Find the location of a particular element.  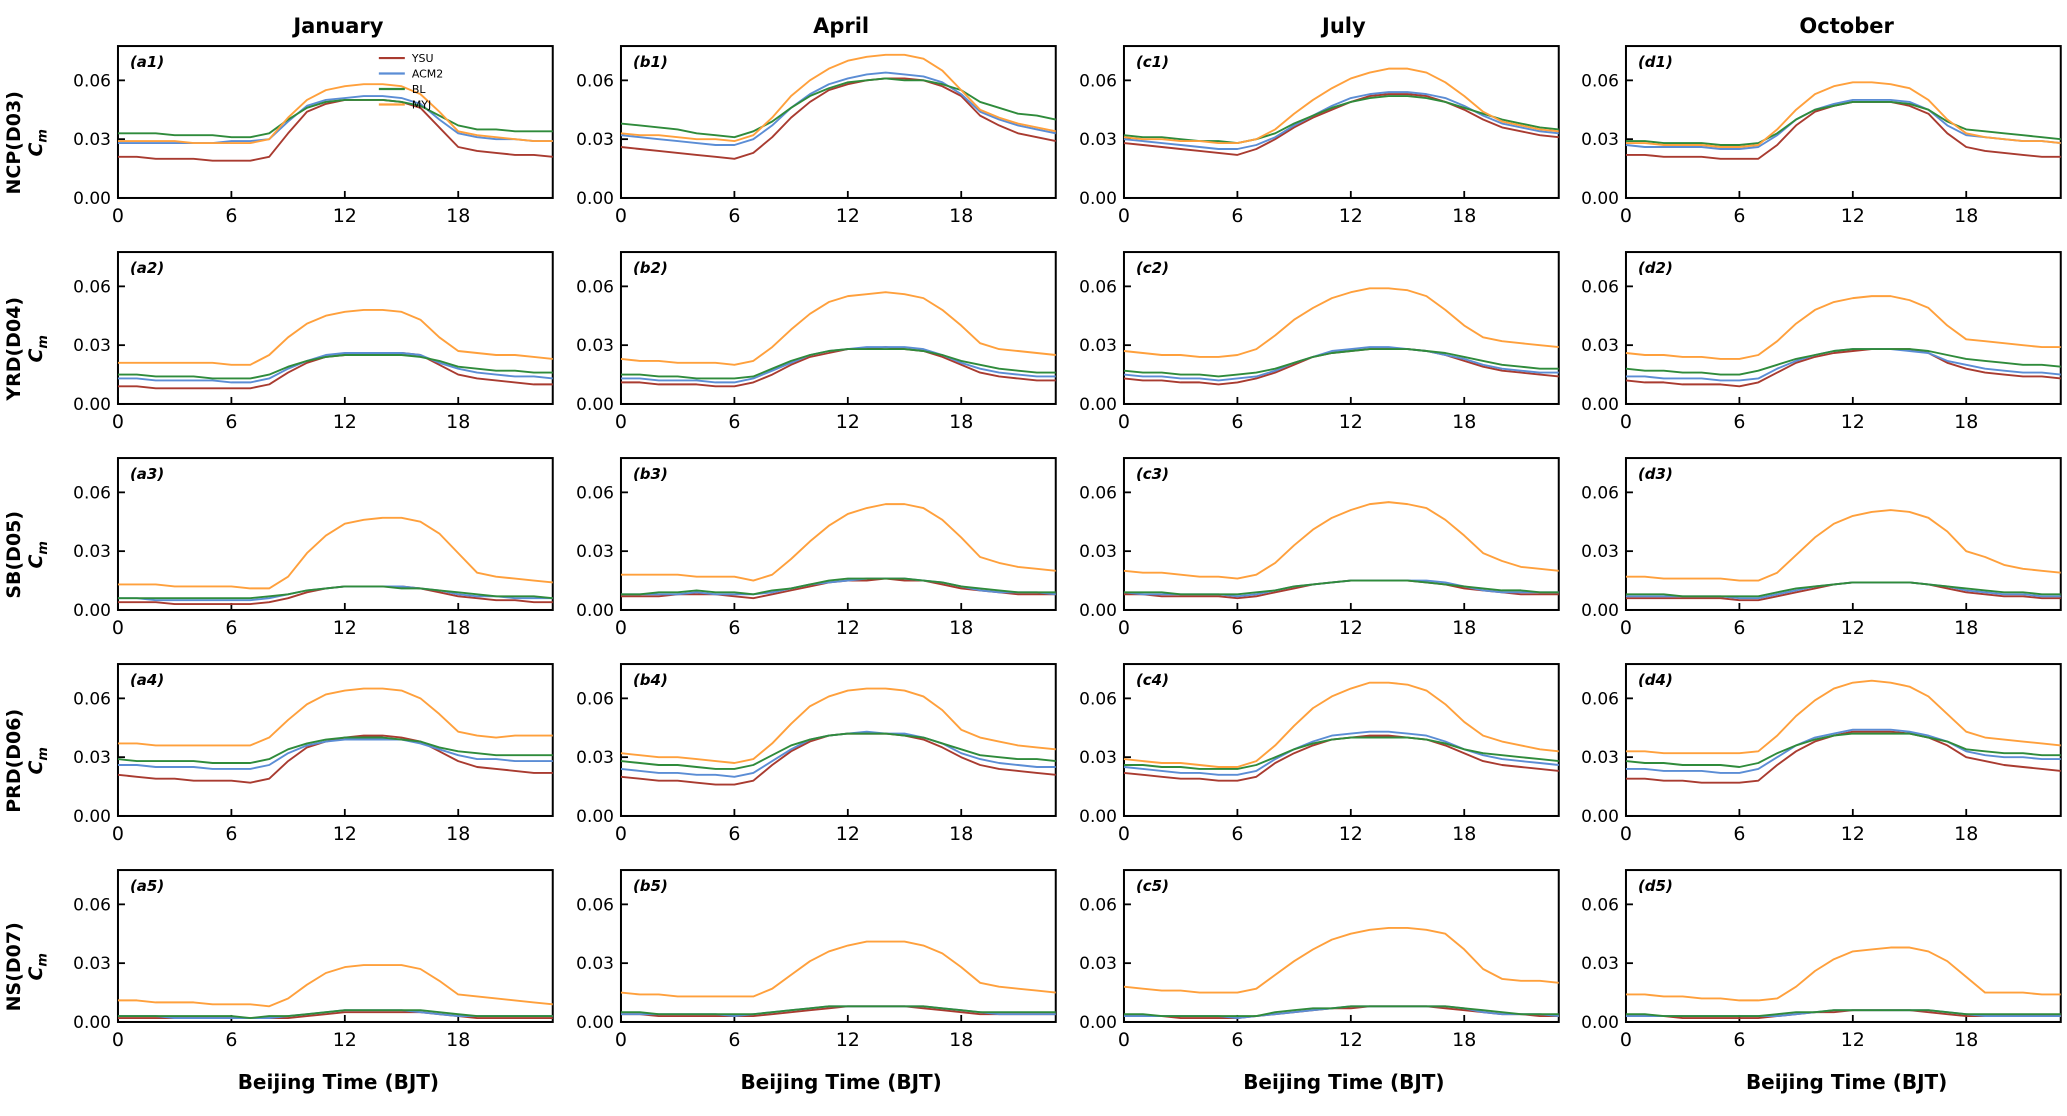

panel-label: (d5) is located at coordinates (1655, 886).